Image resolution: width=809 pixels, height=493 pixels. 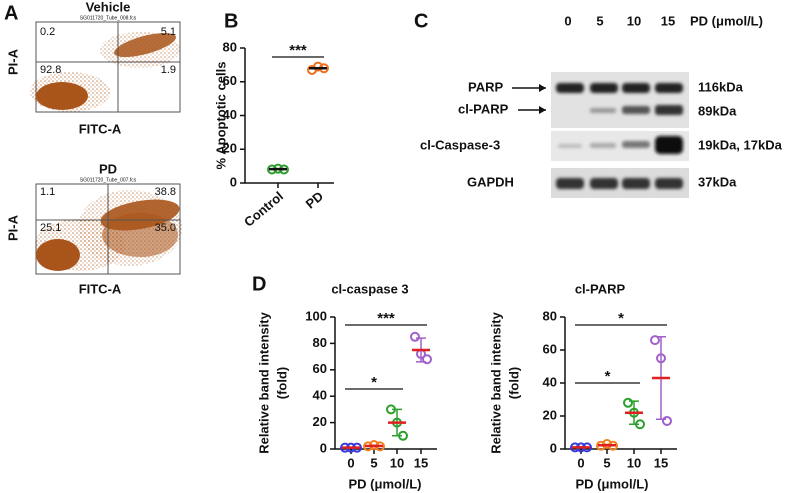 What do you see at coordinates (165, 228) in the screenshot?
I see `quadrant-value: 35.0` at bounding box center [165, 228].